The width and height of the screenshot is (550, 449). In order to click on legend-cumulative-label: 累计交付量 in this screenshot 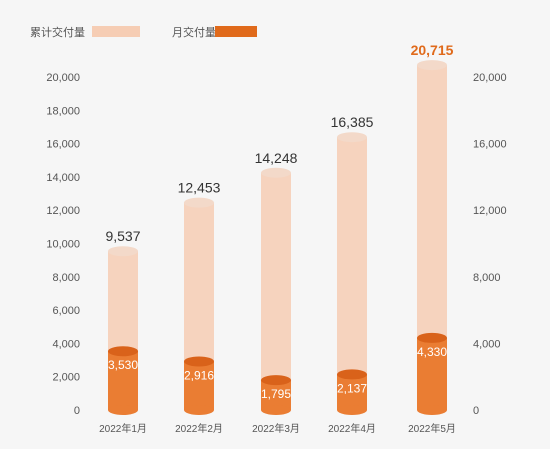, I will do `click(57, 32)`.